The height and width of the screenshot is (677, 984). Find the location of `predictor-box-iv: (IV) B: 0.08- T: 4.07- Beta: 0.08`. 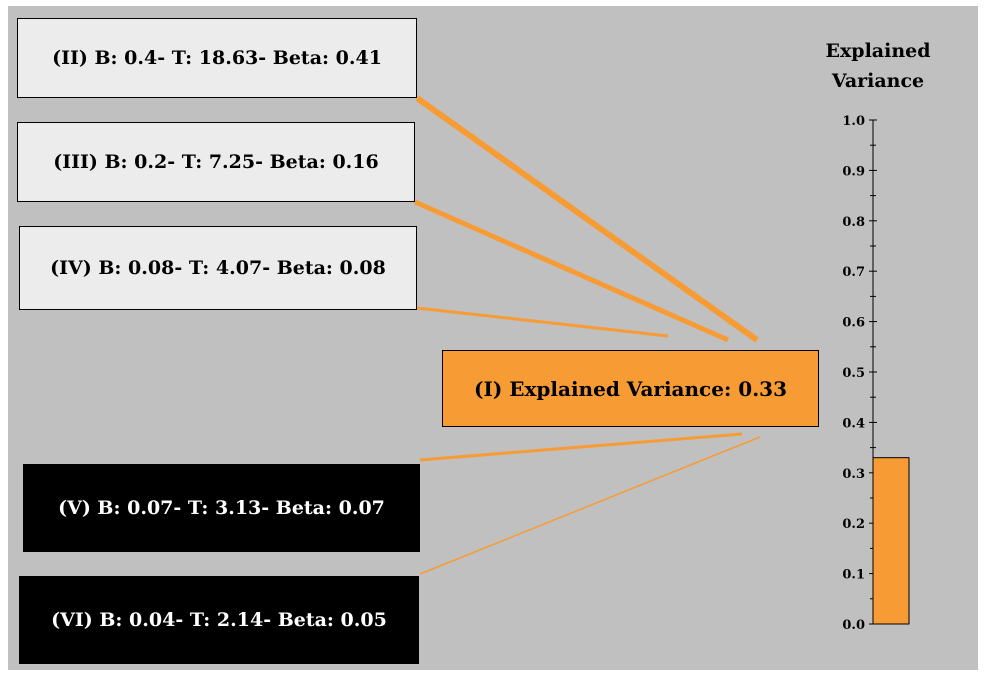

predictor-box-iv: (IV) B: 0.08- T: 4.07- Beta: 0.08 is located at coordinates (218, 268).